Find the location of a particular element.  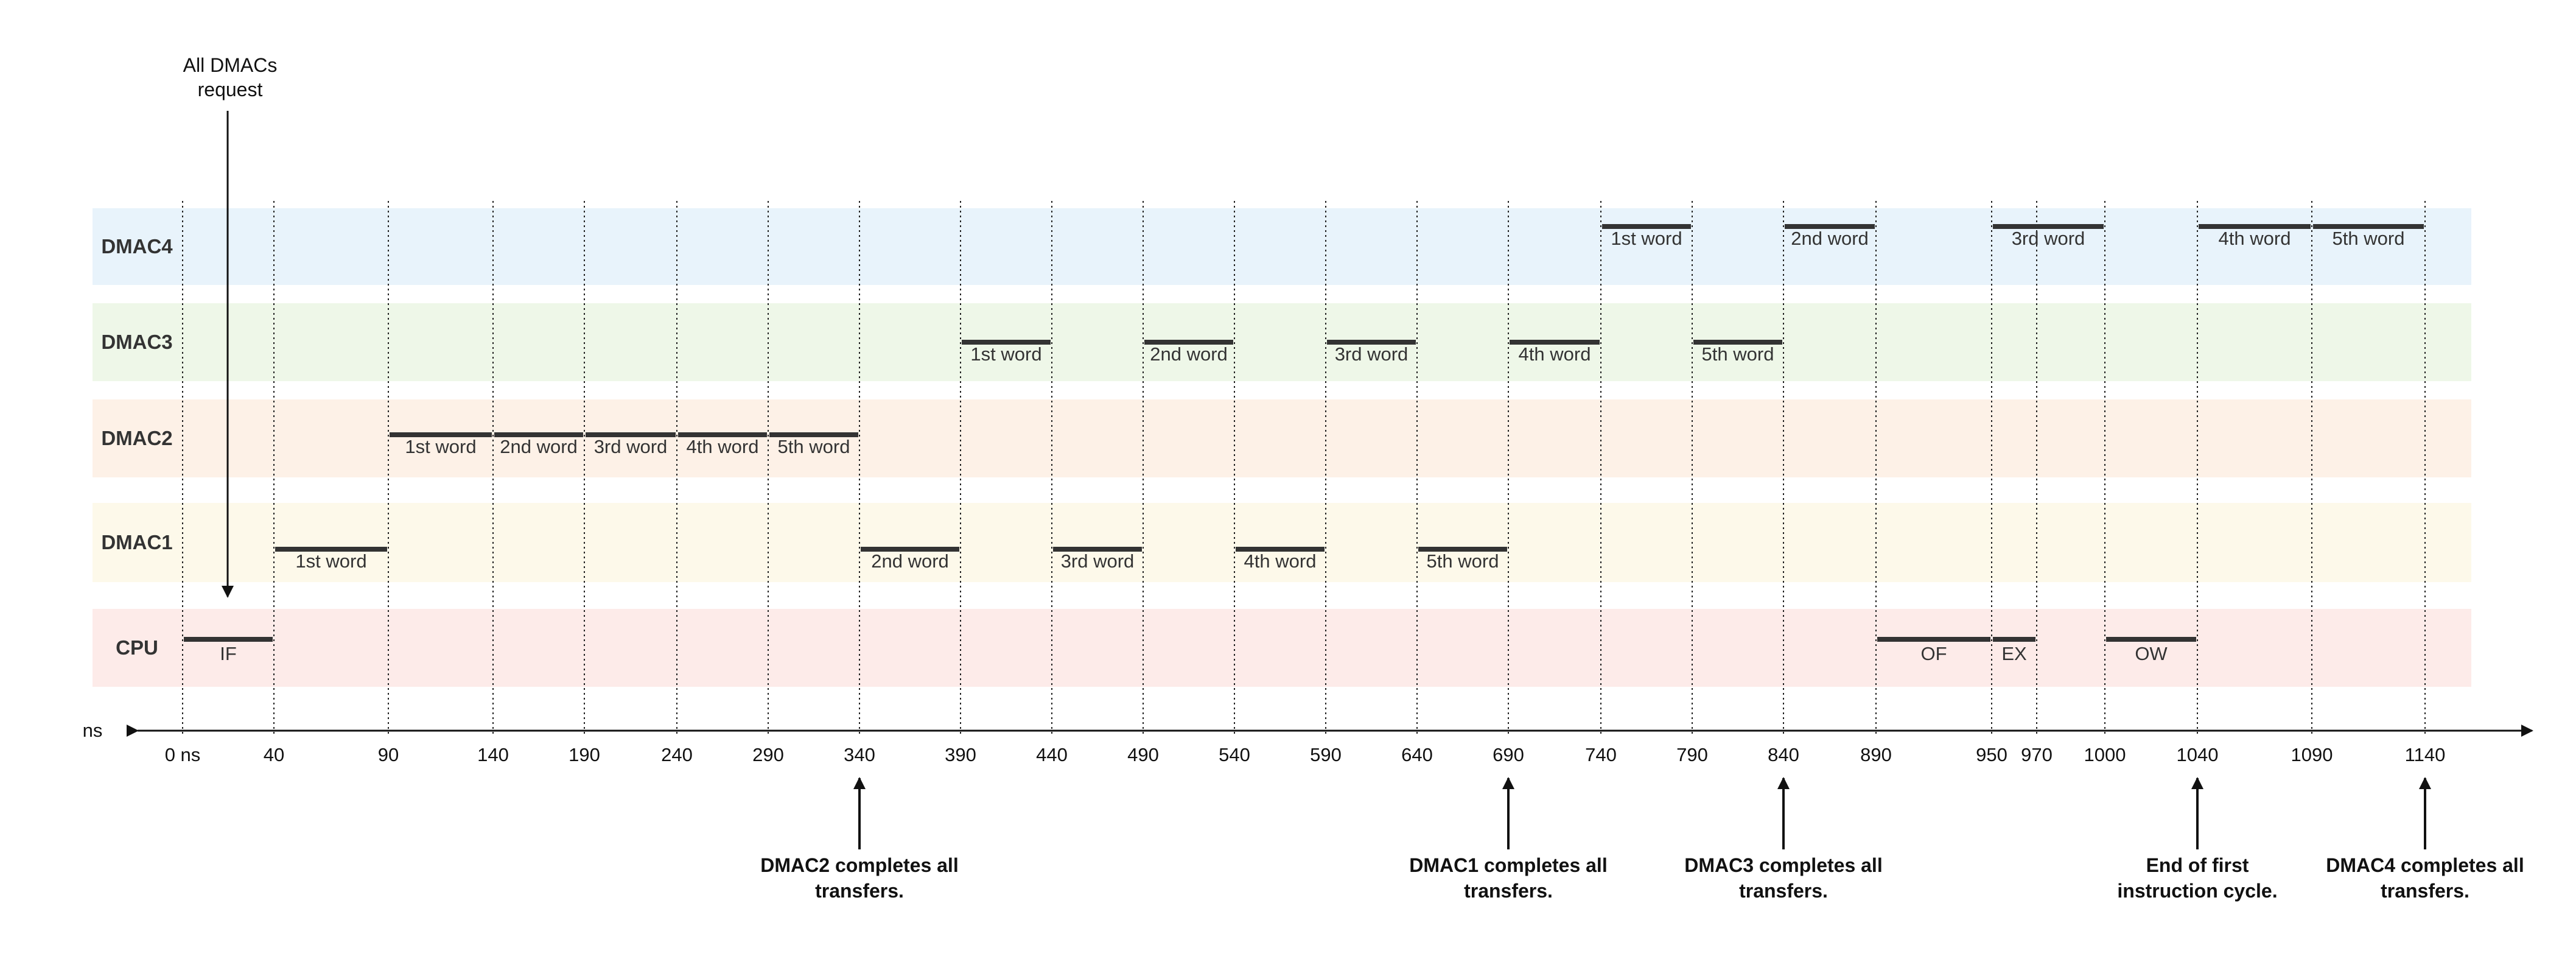

segment-label-cpu-1: IF is located at coordinates (228, 654).